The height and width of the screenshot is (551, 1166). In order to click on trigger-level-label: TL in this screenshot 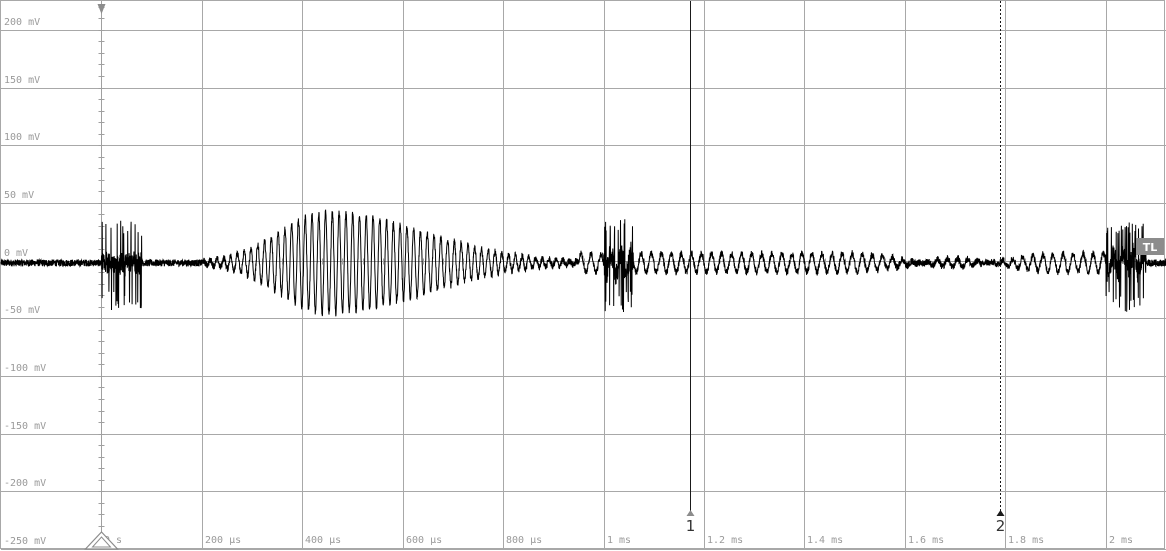, I will do `click(1150, 247)`.